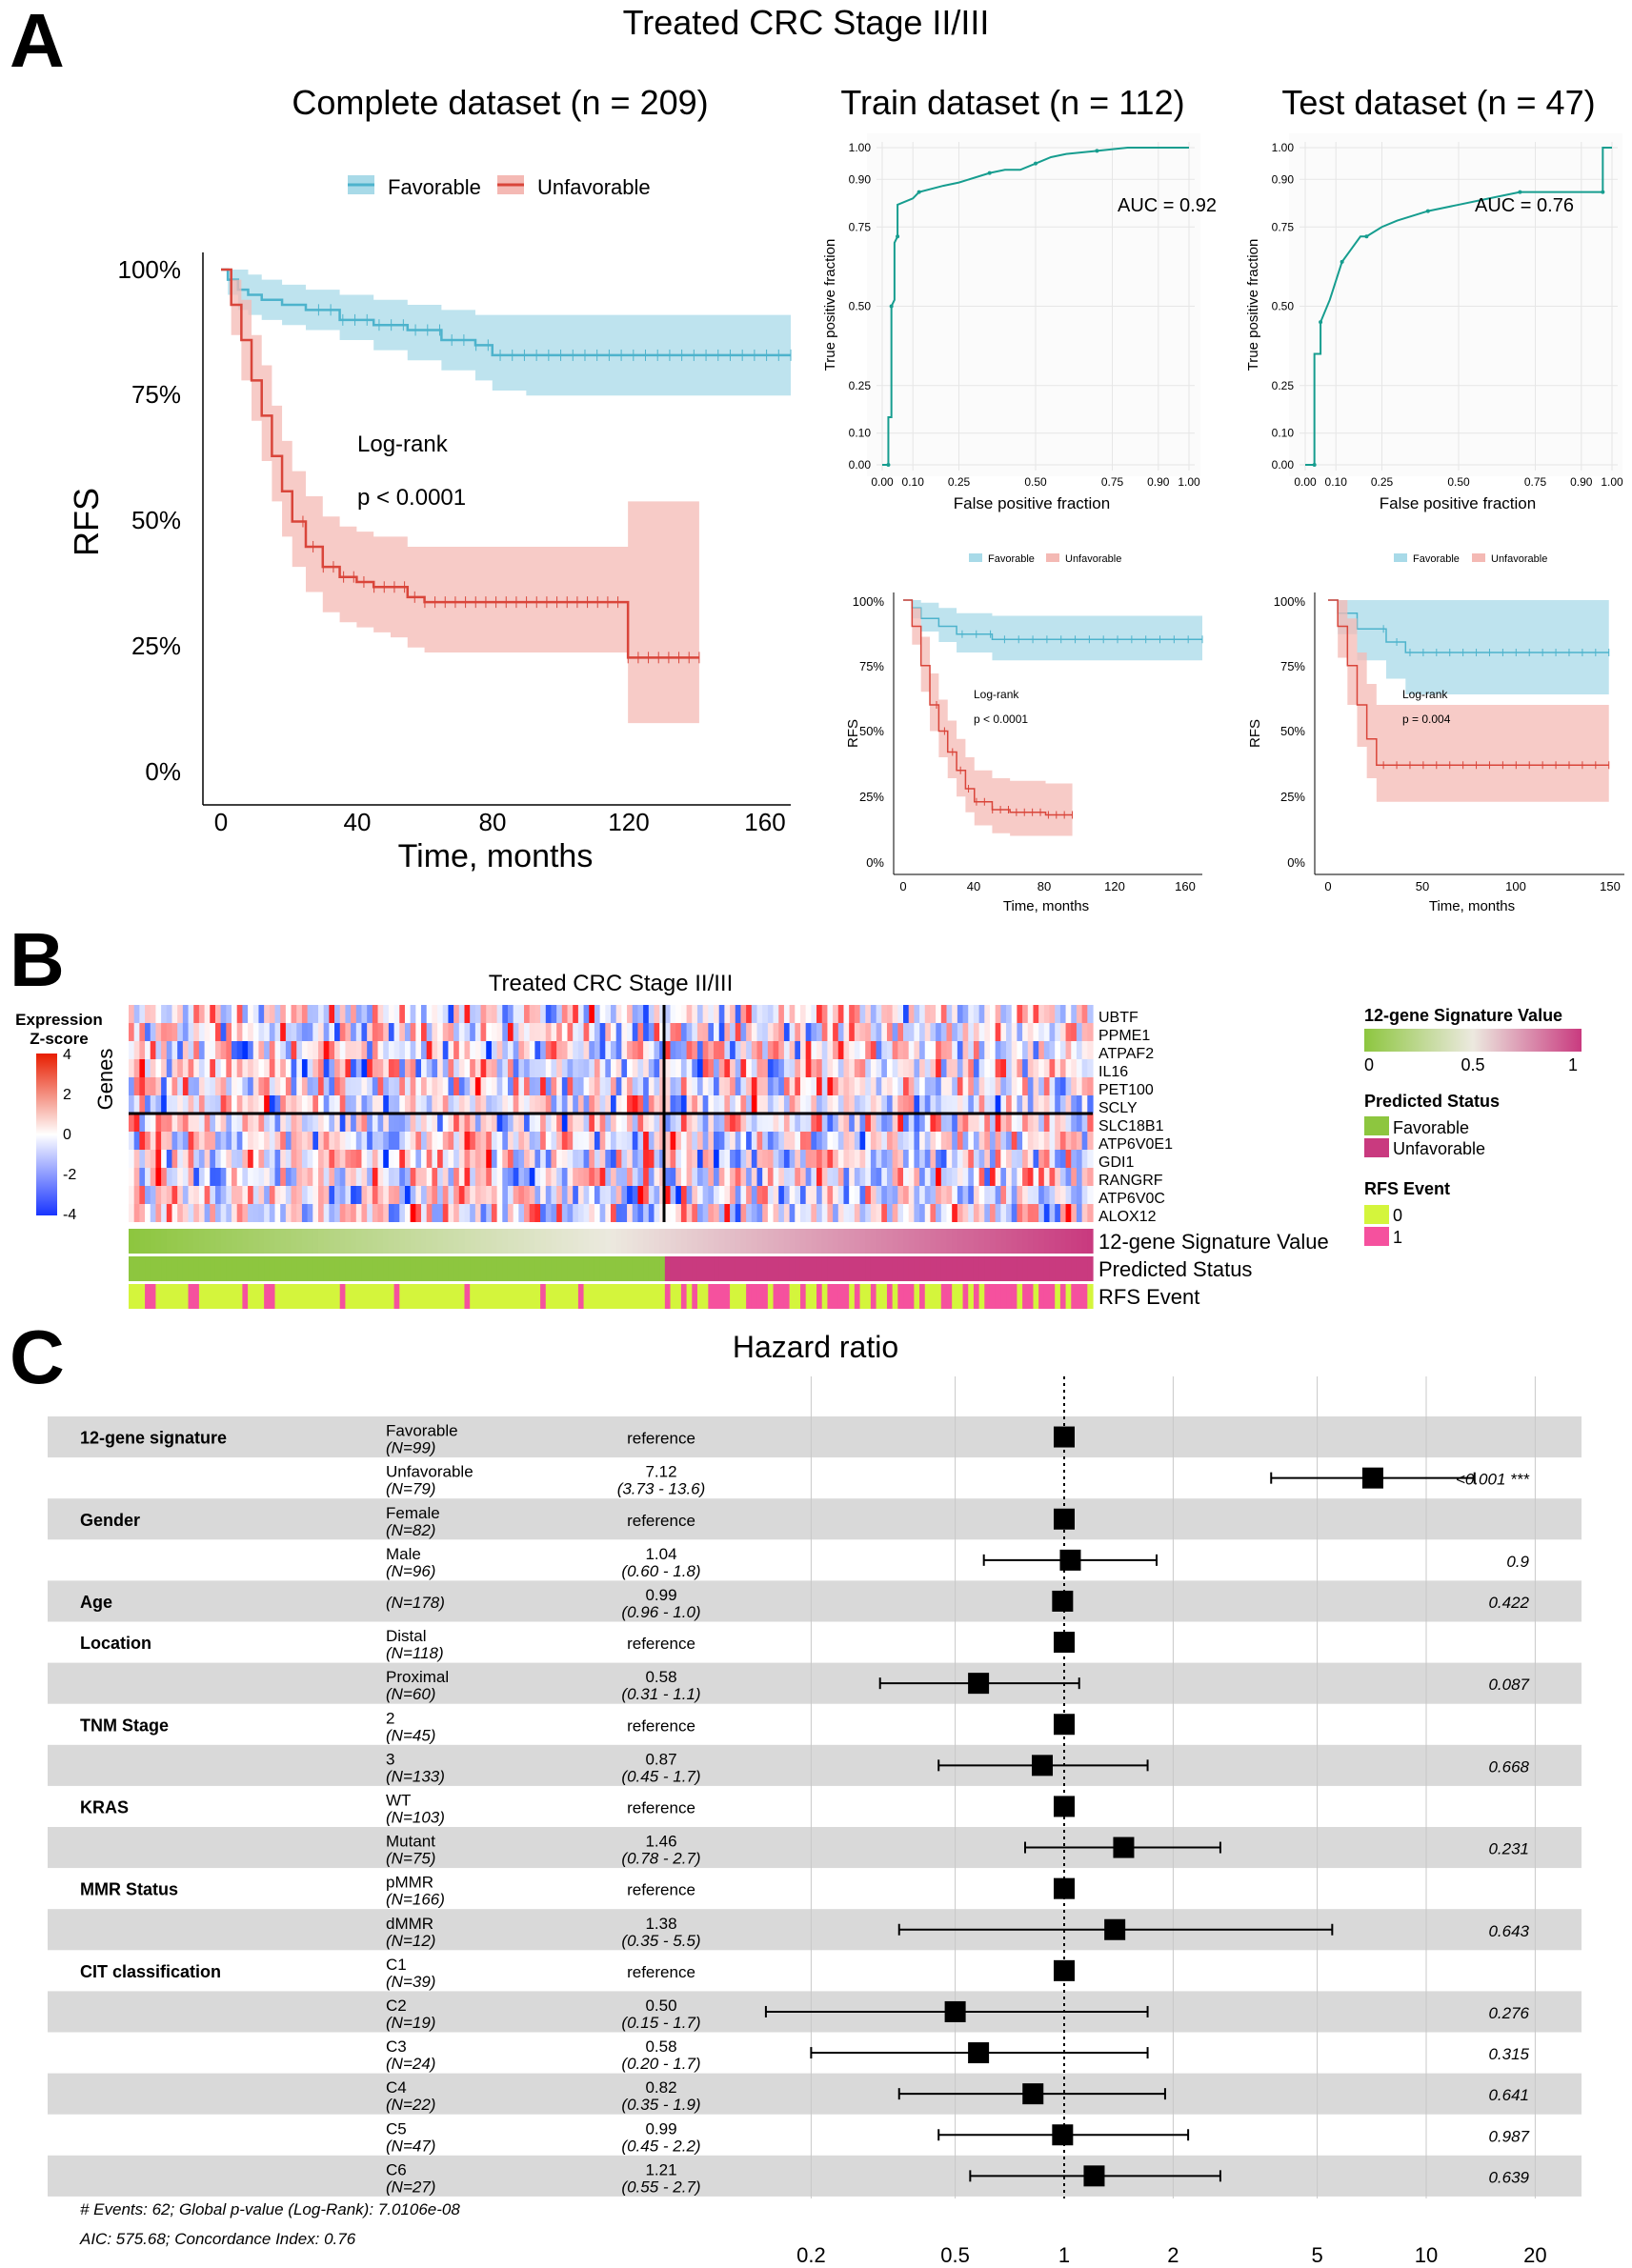  Describe the element at coordinates (1131, 1126) in the screenshot. I see `gene-label: SLC18B1` at that location.